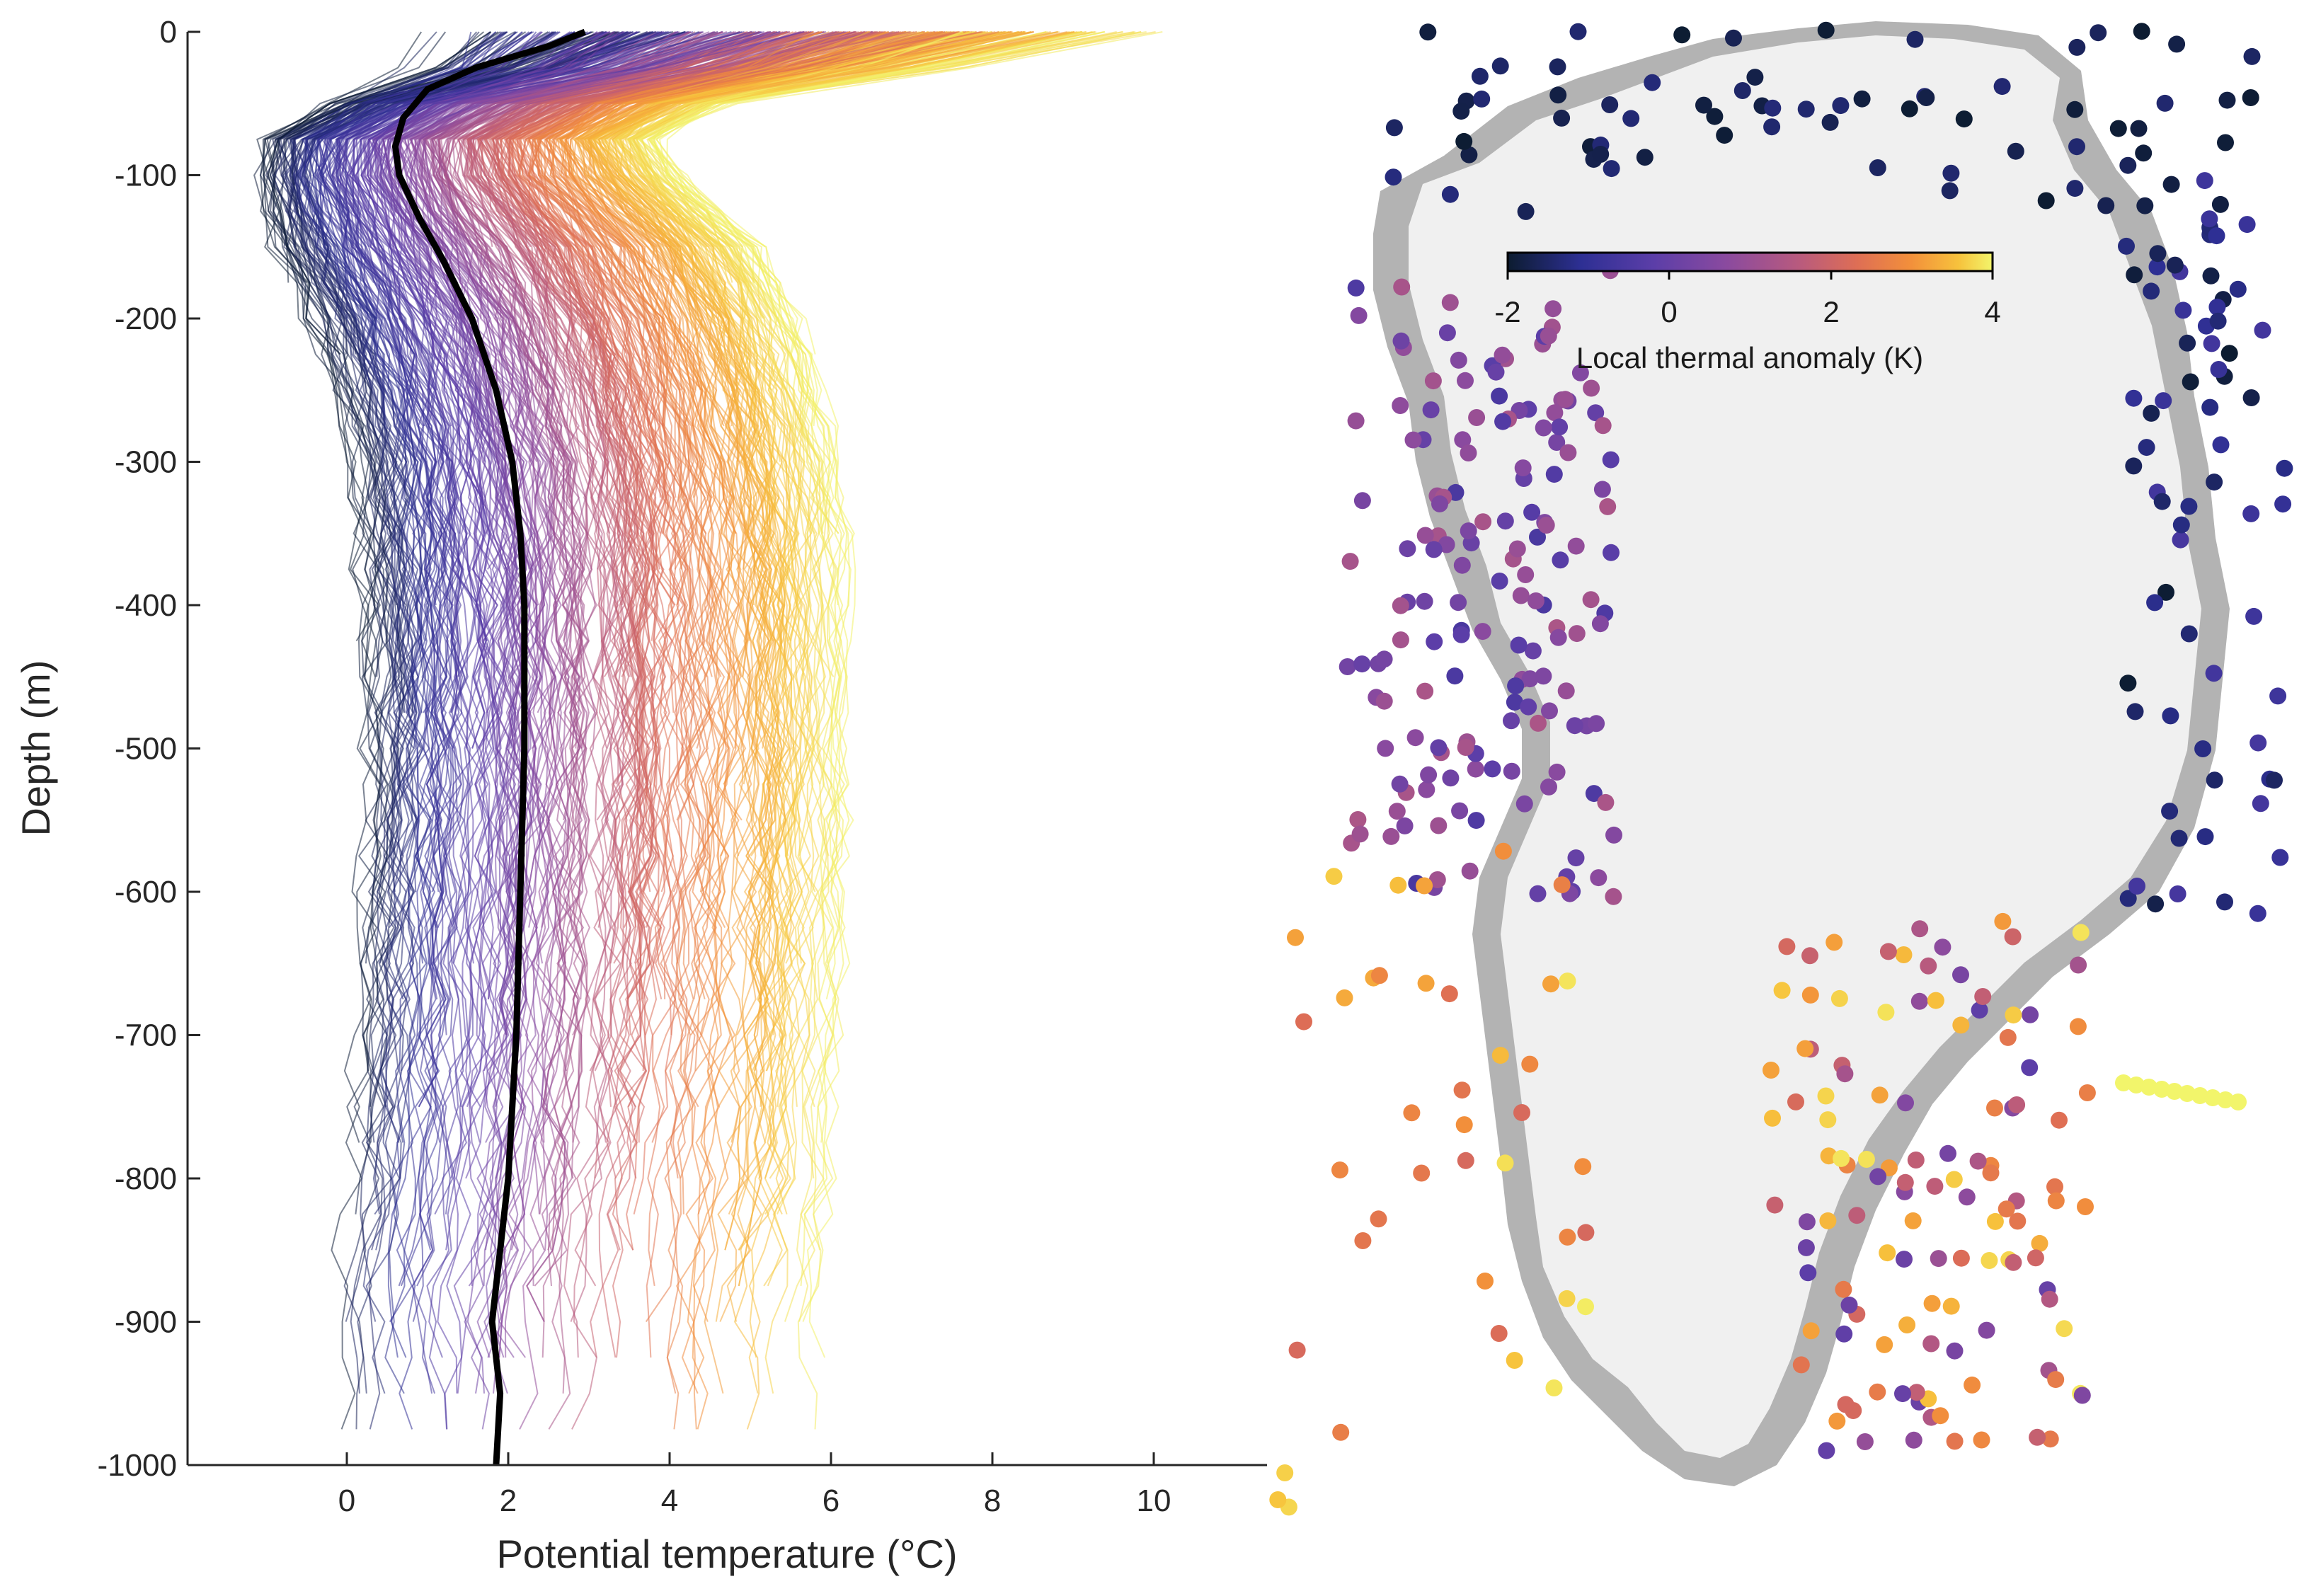  Describe the element at coordinates (831, 1500) in the screenshot. I see `x-tick-label: 6` at that location.